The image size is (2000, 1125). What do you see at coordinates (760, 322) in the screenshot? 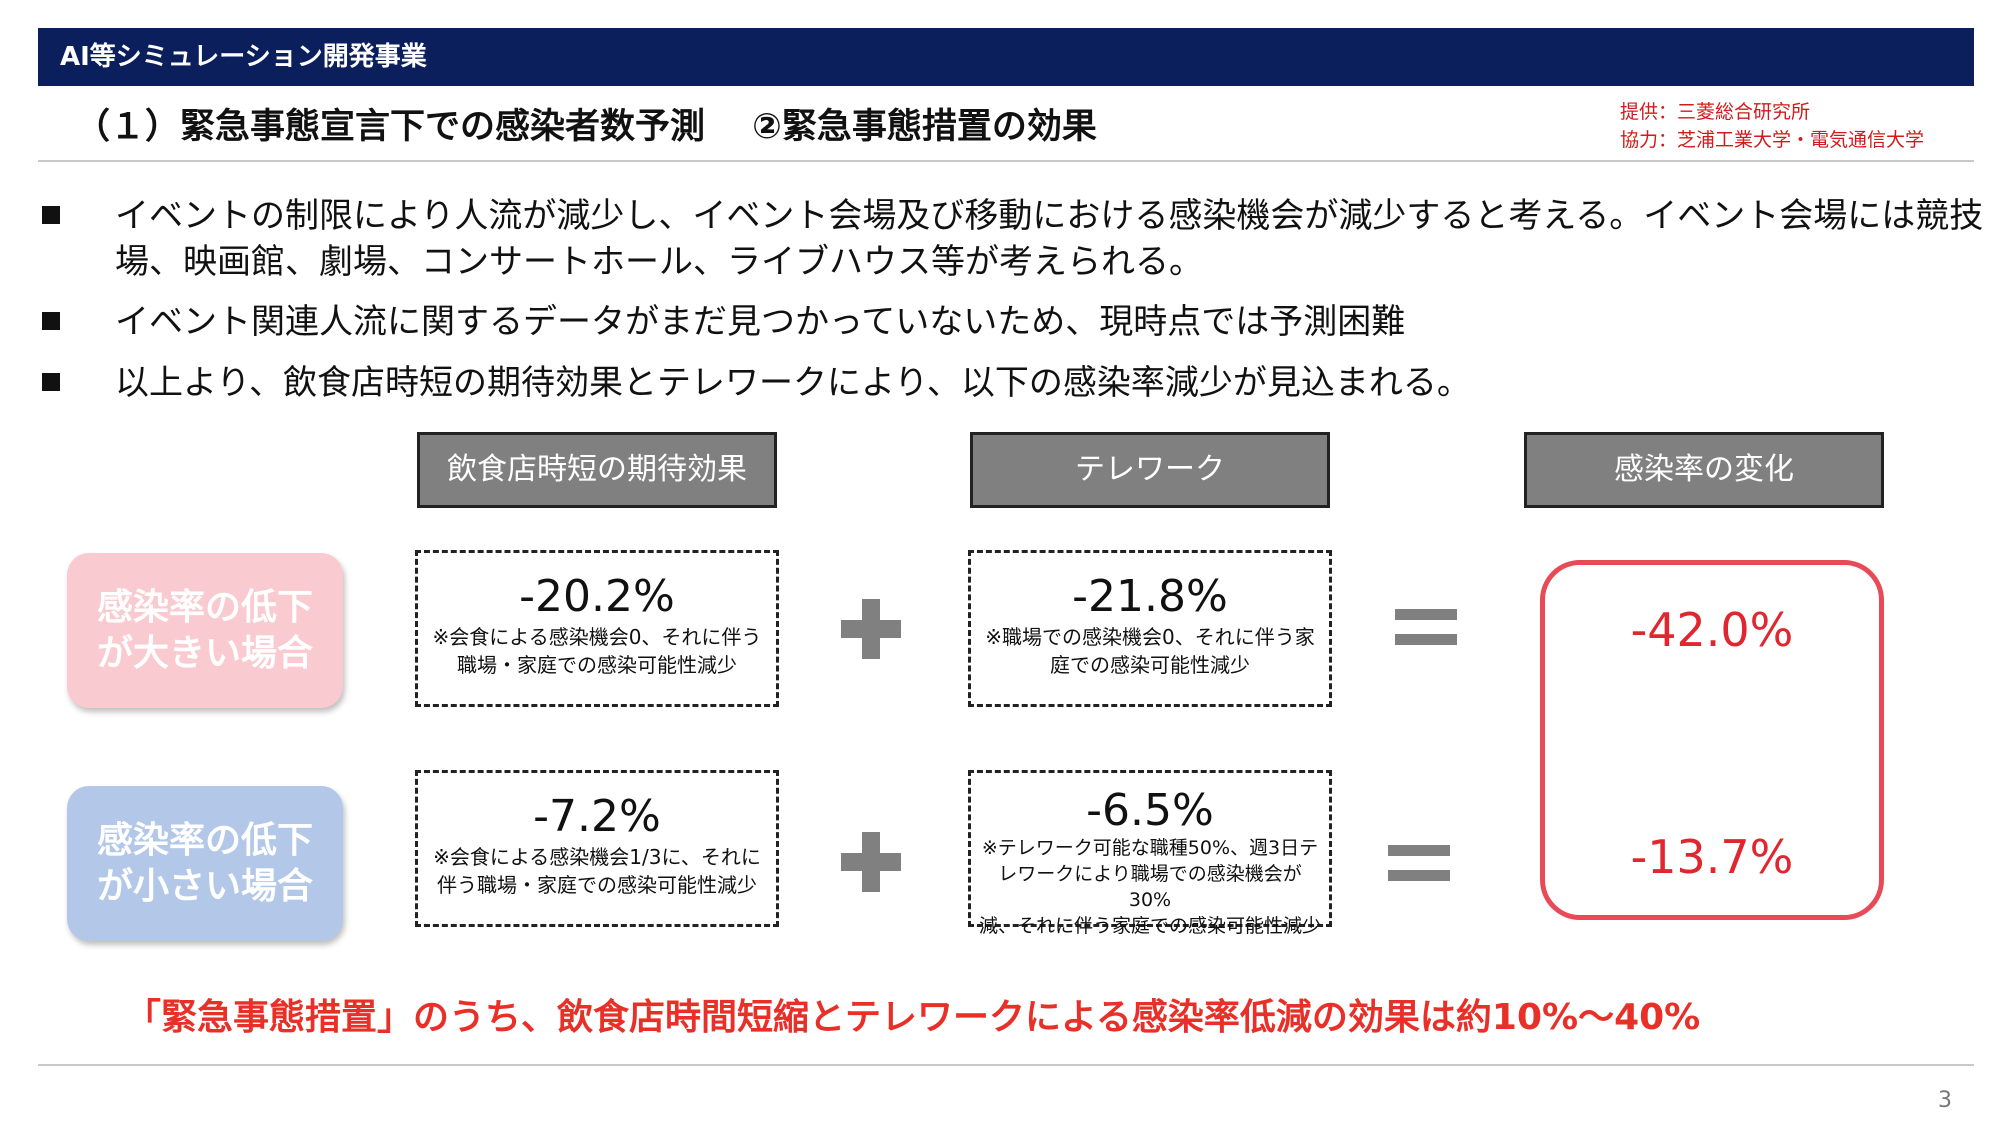
I see `bullet-item-2: イベント関連人流に関するデータがまだ見つかっていないため、現時点では予測困難` at bounding box center [760, 322].